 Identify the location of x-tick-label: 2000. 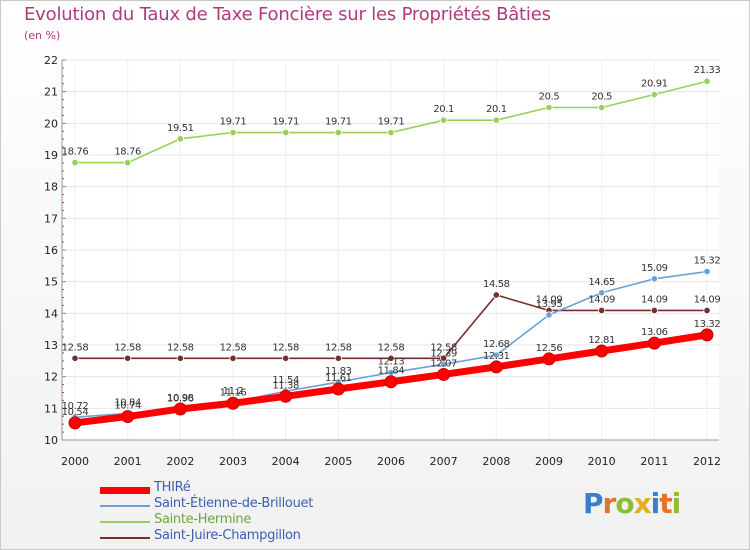
(75, 461).